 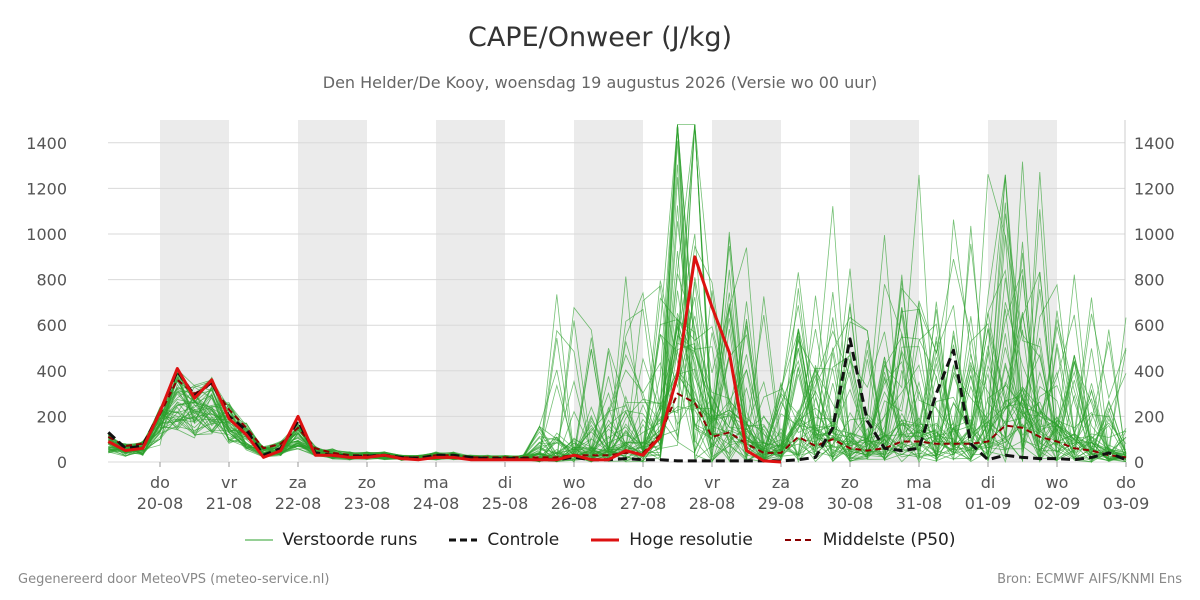 What do you see at coordinates (51, 280) in the screenshot?
I see `y-tick-label-left: 800` at bounding box center [51, 280].